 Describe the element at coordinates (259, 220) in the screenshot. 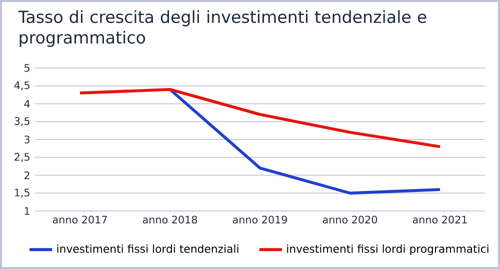

I see `x-tick-label: anno 2019` at that location.